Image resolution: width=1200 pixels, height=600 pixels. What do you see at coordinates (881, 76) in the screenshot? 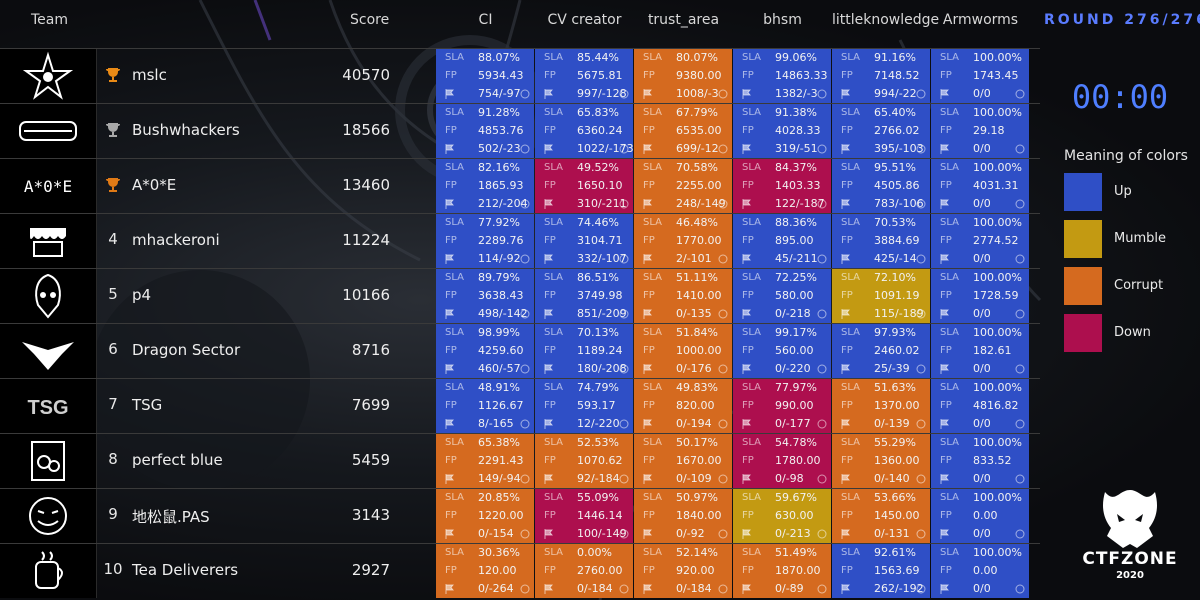
I see `service-cell-littleknowledge: SLA 91.16% FP 7148.52 994/-22` at bounding box center [881, 76].